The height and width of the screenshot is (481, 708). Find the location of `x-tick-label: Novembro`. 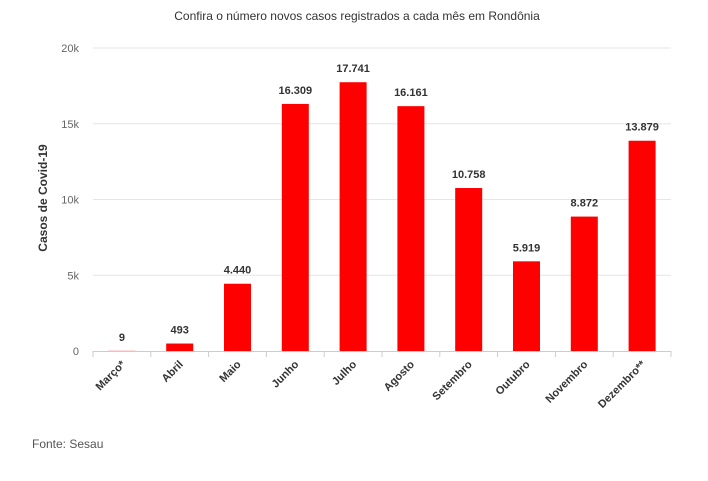

x-tick-label: Novembro is located at coordinates (566, 381).